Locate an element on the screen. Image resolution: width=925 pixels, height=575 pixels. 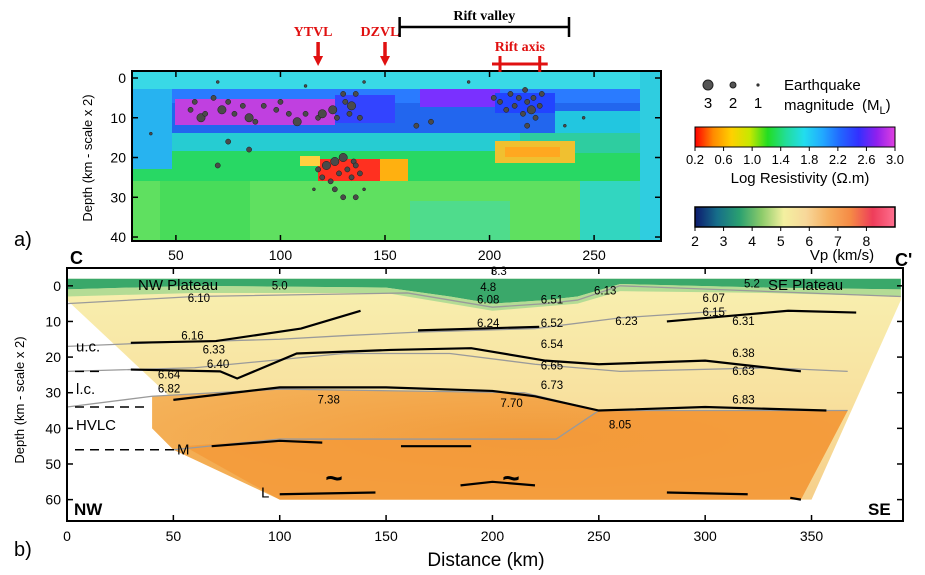
velocity-value-label: 6.24 is located at coordinates (488, 324).